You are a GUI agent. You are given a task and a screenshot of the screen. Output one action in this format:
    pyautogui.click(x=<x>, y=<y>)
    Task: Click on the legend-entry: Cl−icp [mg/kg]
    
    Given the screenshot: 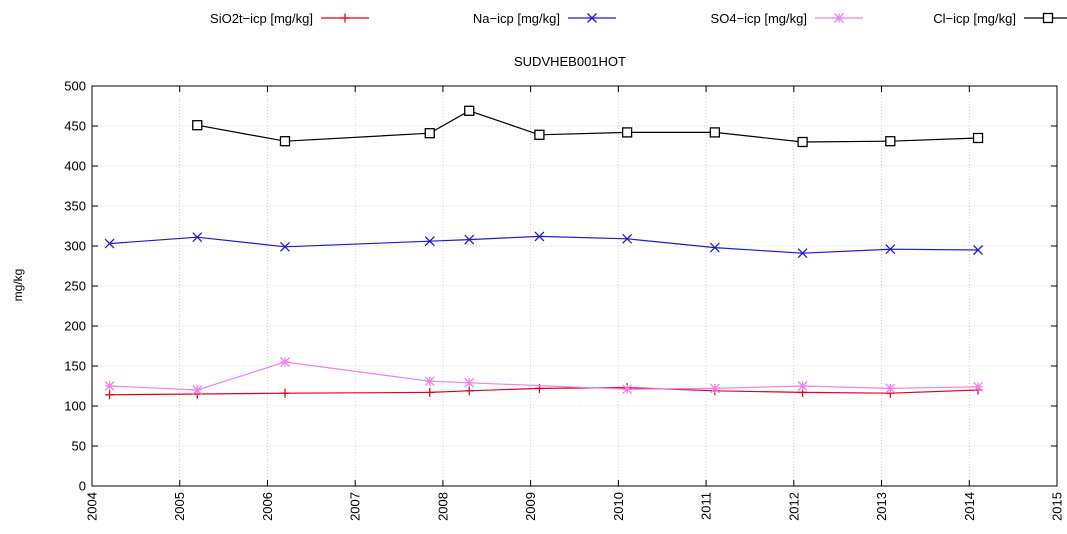 What is the action you would take?
    pyautogui.click(x=1000, y=18)
    